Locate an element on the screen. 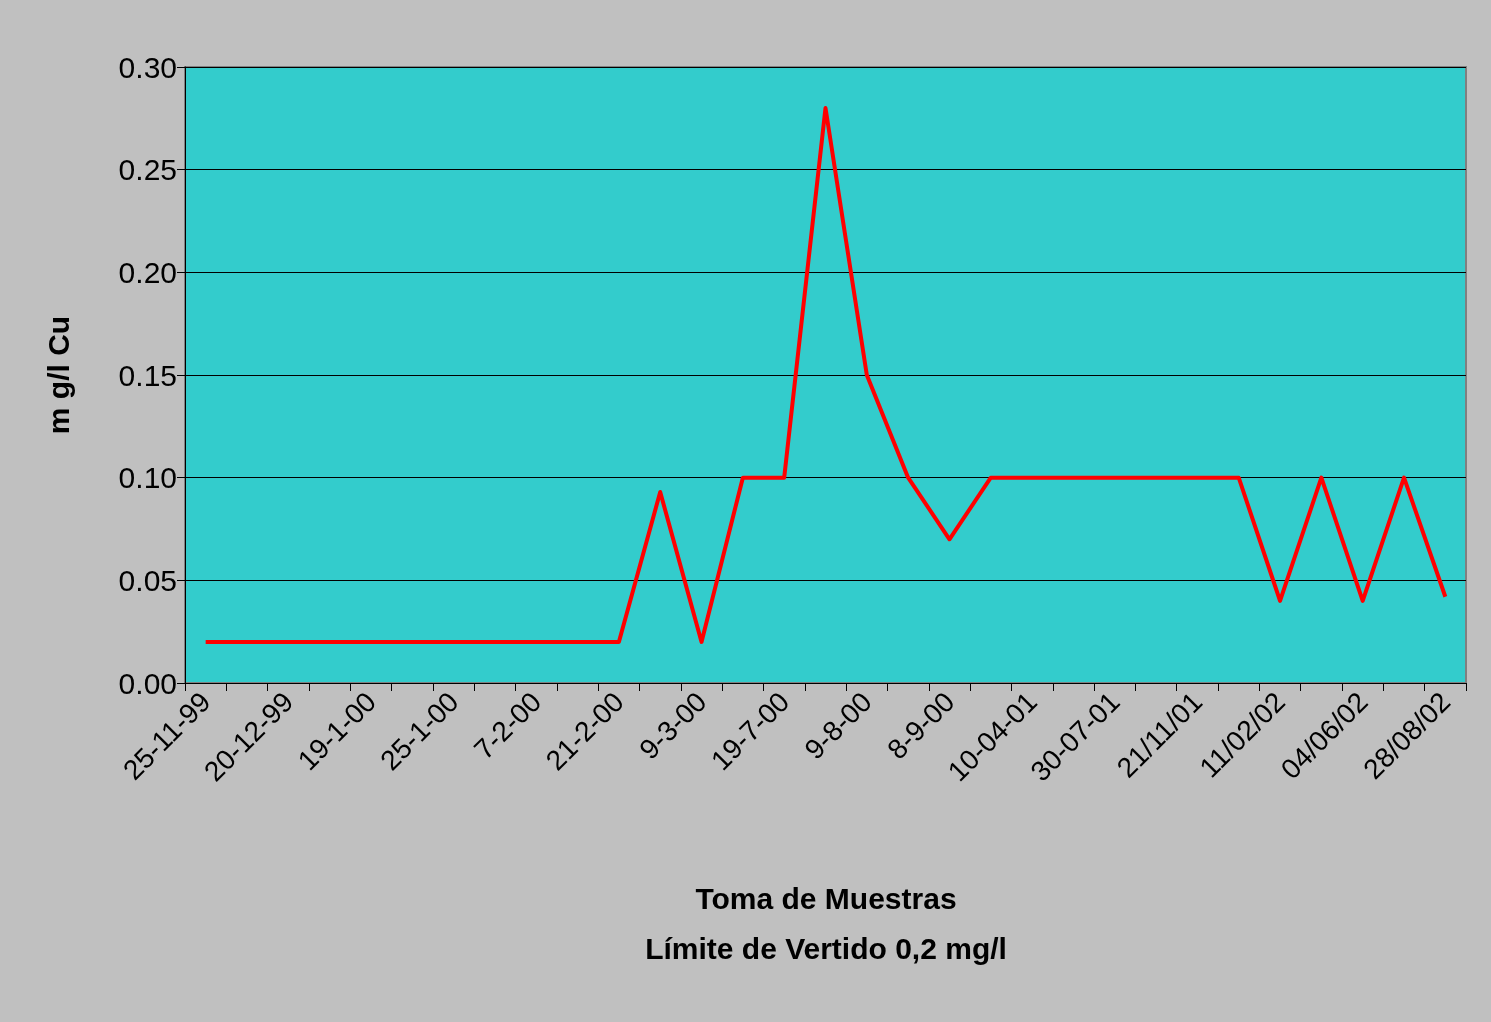  x-axis-title: Toma de Muestras is located at coordinates (826, 898).